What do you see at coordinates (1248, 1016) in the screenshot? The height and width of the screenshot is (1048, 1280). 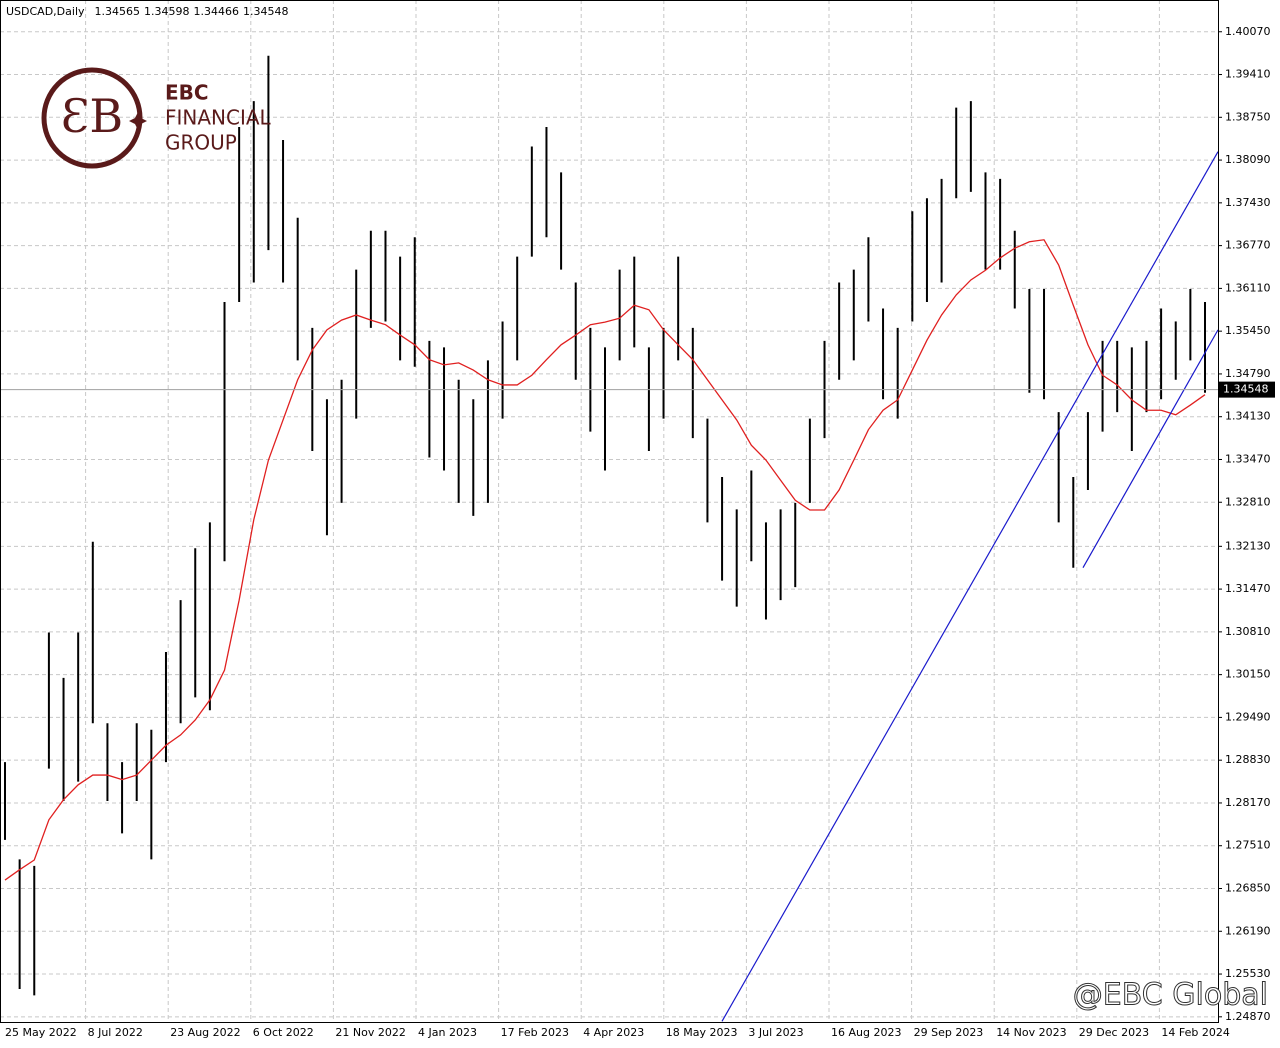 I see `y-tick-label: 1.24870` at bounding box center [1248, 1016].